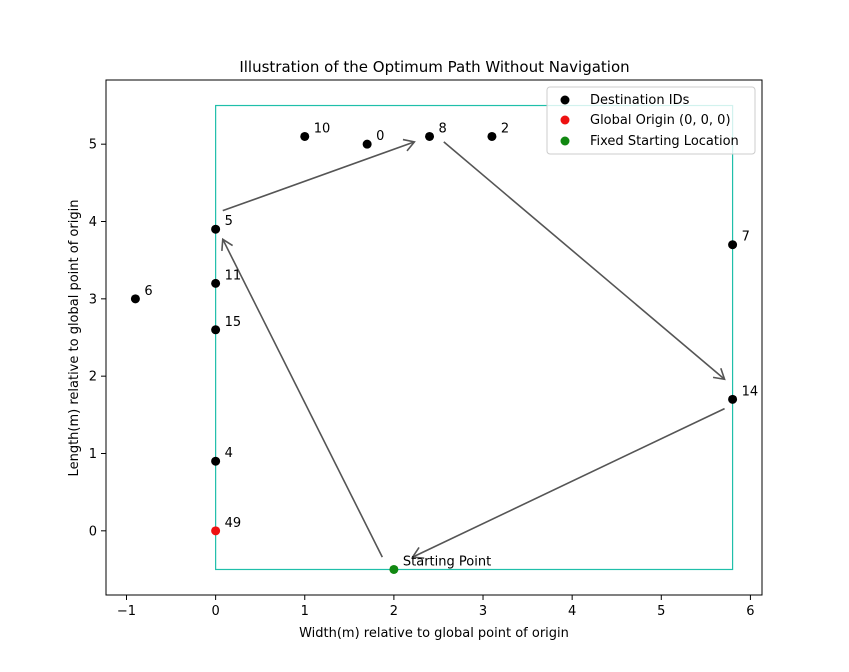 The height and width of the screenshot is (672, 849). I want to click on y-tick-label: 1, so click(93, 454).